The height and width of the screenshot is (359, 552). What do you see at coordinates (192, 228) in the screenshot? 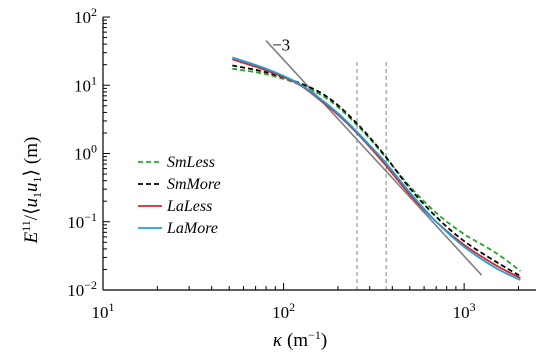
I see `legend-label-lamore: LaMore` at bounding box center [192, 228].